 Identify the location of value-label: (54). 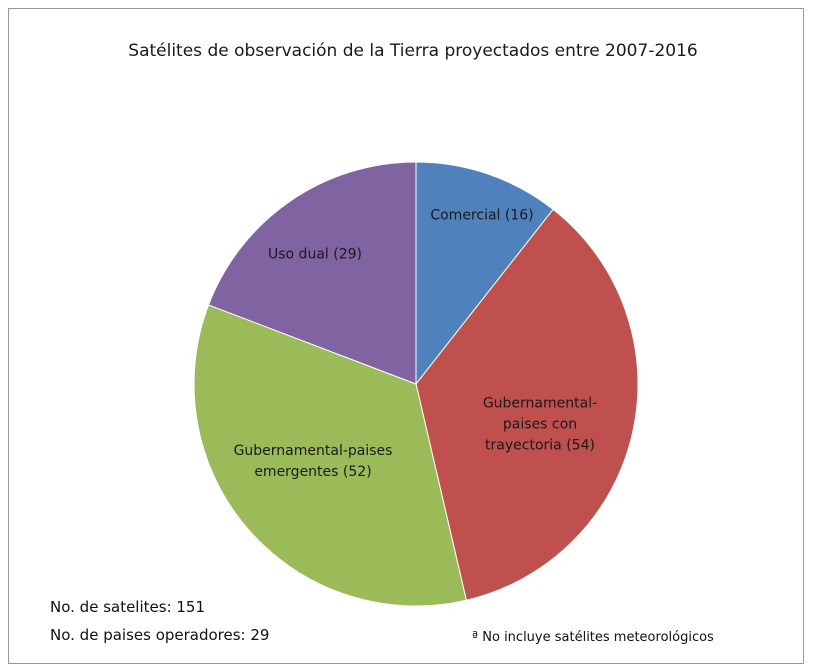
(580, 445).